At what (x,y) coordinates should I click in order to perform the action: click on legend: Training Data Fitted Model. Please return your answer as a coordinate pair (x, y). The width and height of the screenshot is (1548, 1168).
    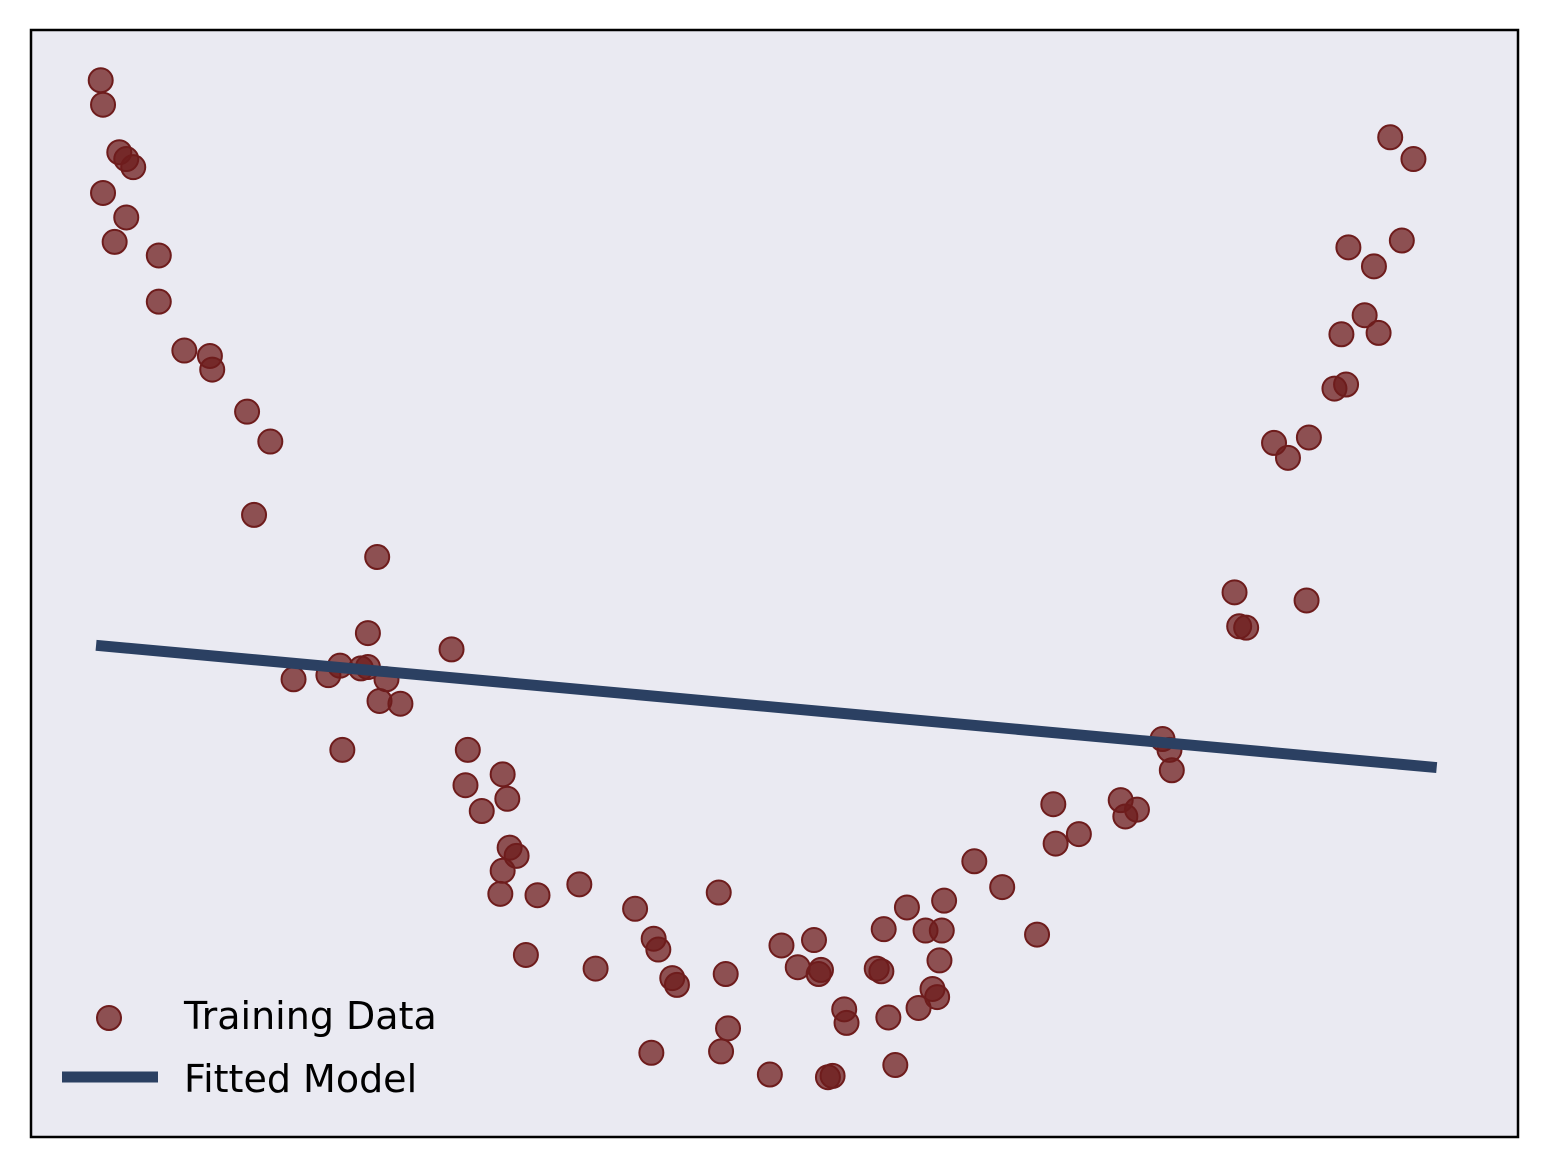
    Looking at the image, I should click on (249, 1047).